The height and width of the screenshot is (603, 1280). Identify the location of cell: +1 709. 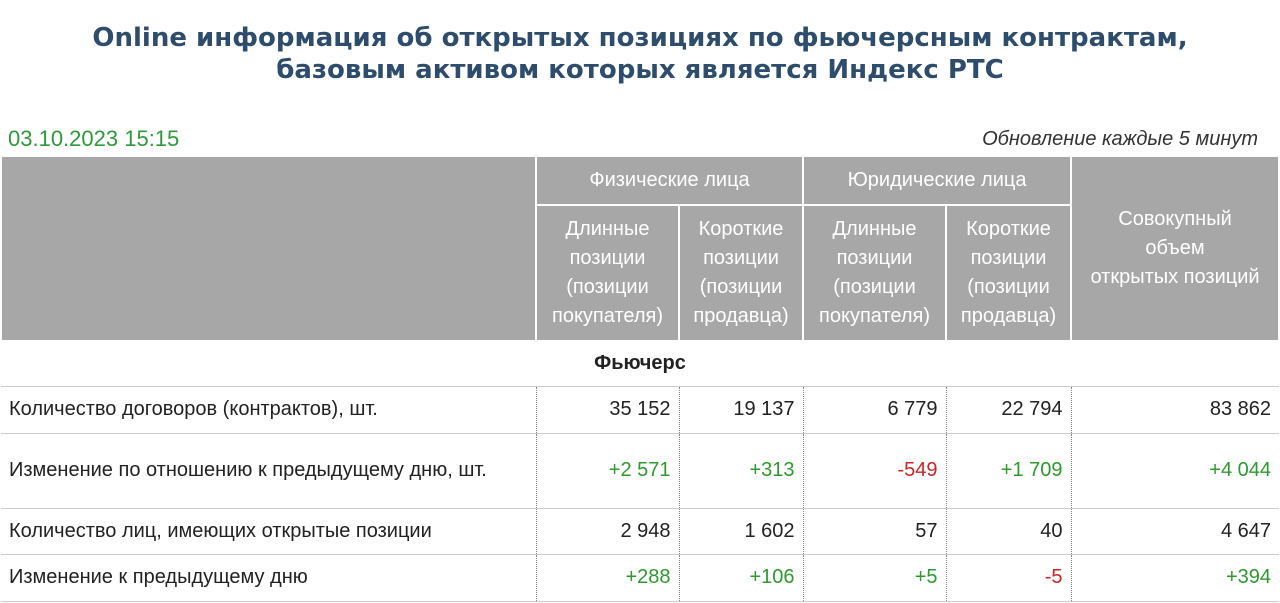
(1008, 471).